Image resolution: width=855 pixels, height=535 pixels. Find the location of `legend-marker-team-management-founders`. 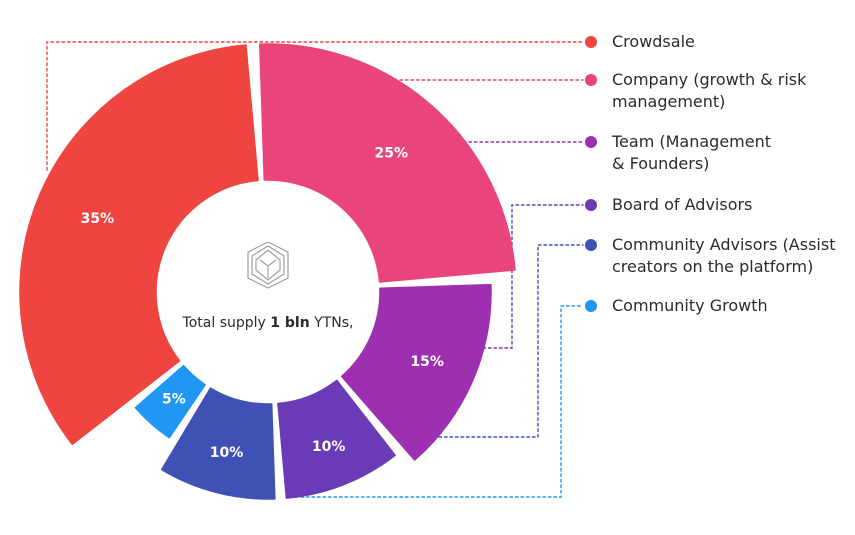

legend-marker-team-management-founders is located at coordinates (591, 142).